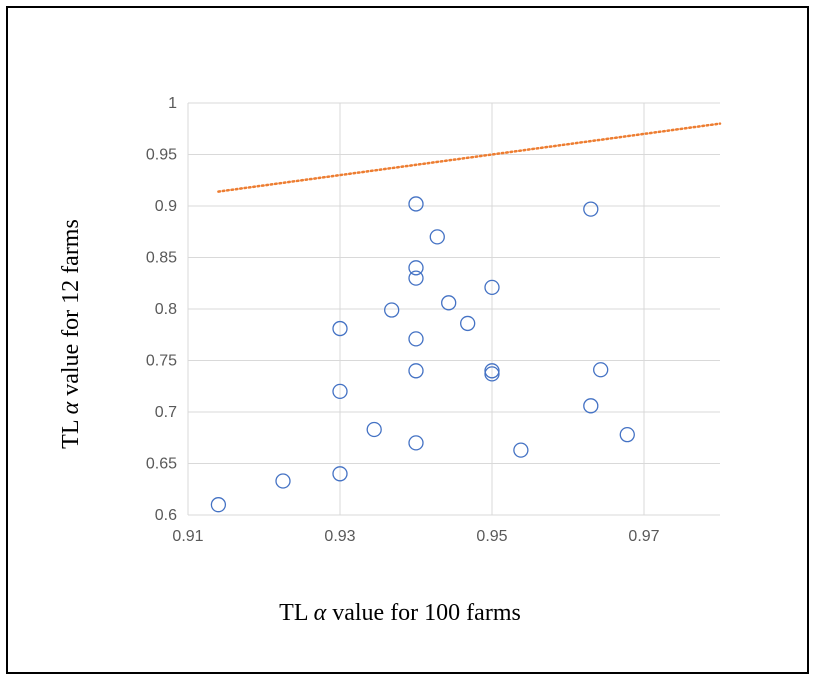 This screenshot has height=683, width=817. I want to click on y-tick-label: 0.6, so click(166, 515).